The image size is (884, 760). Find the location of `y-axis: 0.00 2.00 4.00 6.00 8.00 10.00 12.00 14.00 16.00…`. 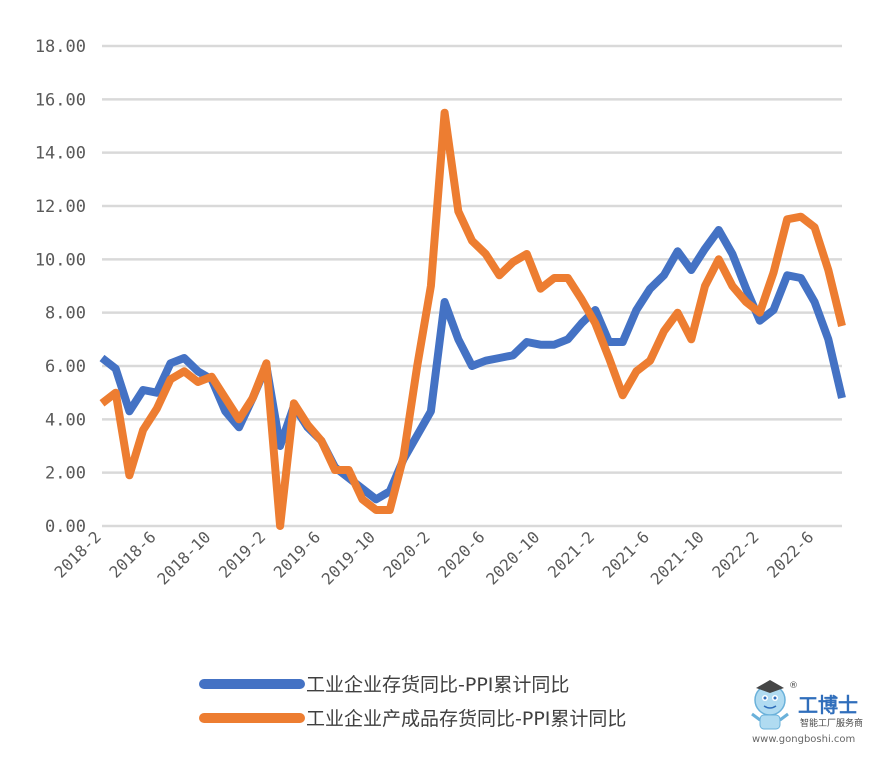

y-axis: 0.00 2.00 4.00 6.00 8.00 10.00 12.00 14.00 16.00… is located at coordinates (60, 287).